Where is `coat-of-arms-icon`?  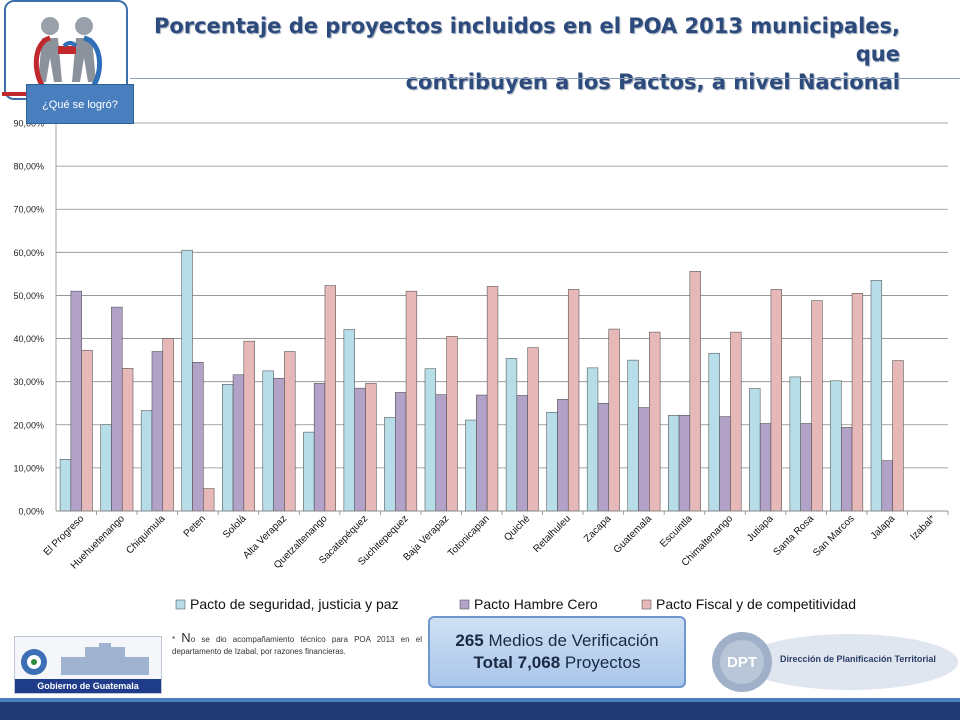
coat-of-arms-icon is located at coordinates (34, 662).